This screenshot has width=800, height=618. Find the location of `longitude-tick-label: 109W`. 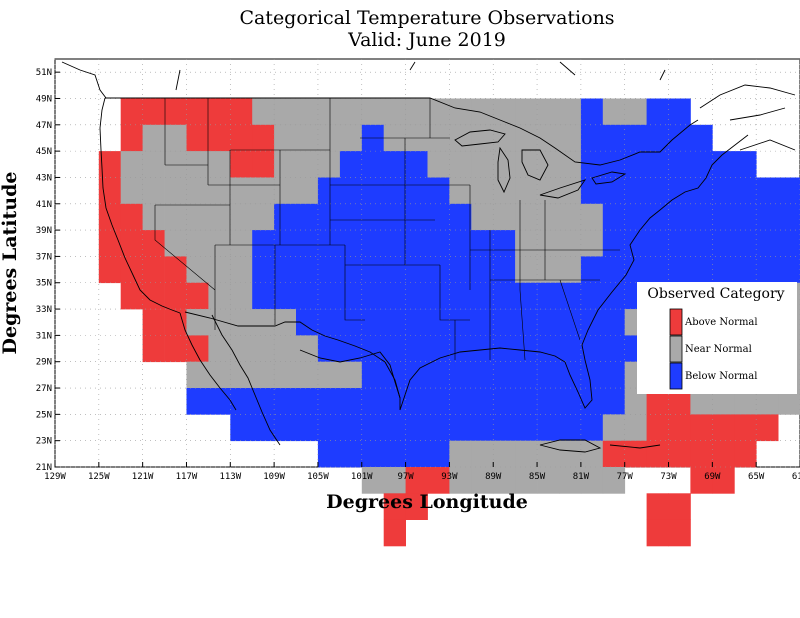

longitude-tick-label: 109W is located at coordinates (274, 477).